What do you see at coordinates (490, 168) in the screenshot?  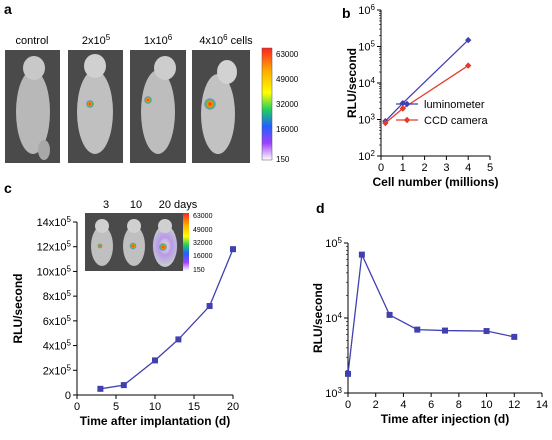 I see `chart-b-xtick-label: 5` at bounding box center [490, 168].